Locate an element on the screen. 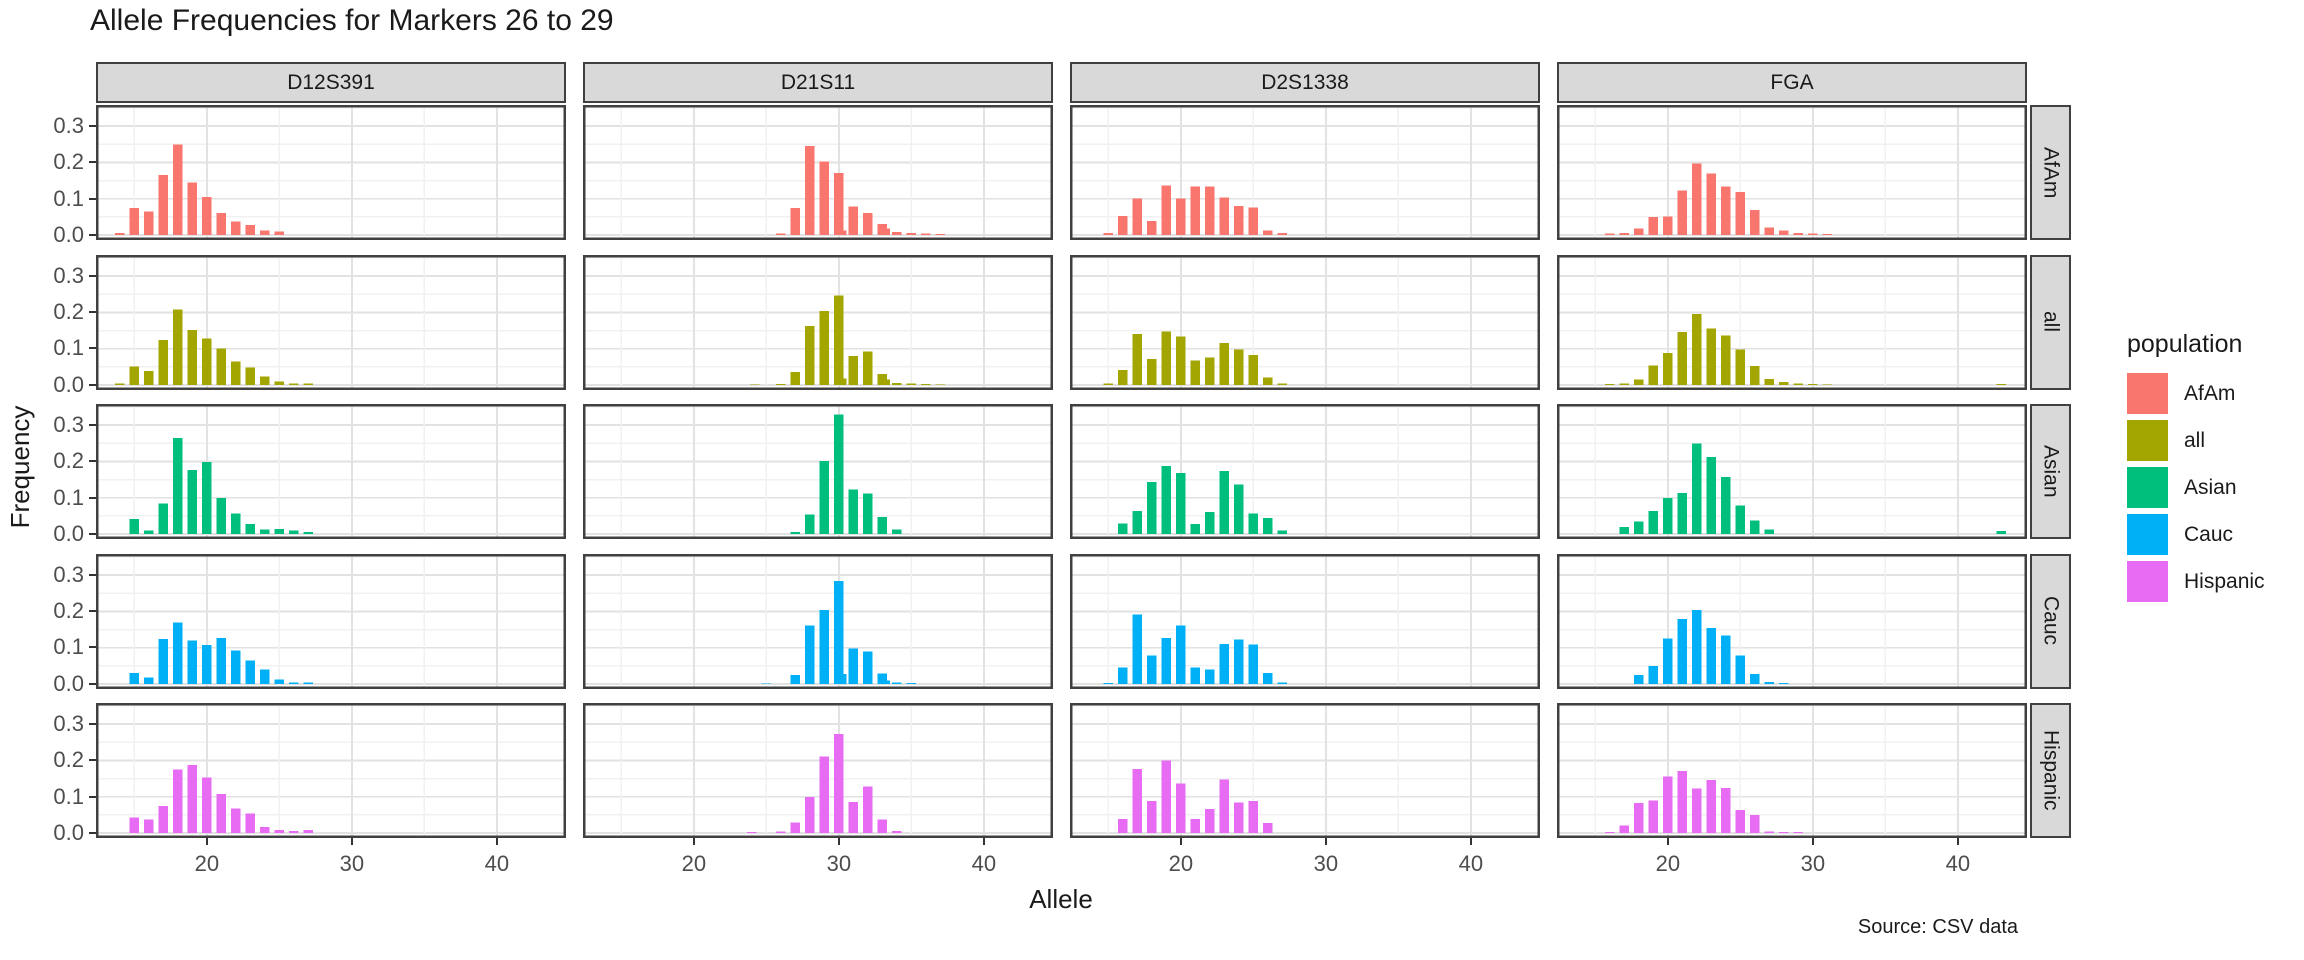 The width and height of the screenshot is (2304, 960). facet-panel-D2S1338-AfAm is located at coordinates (1305, 172).